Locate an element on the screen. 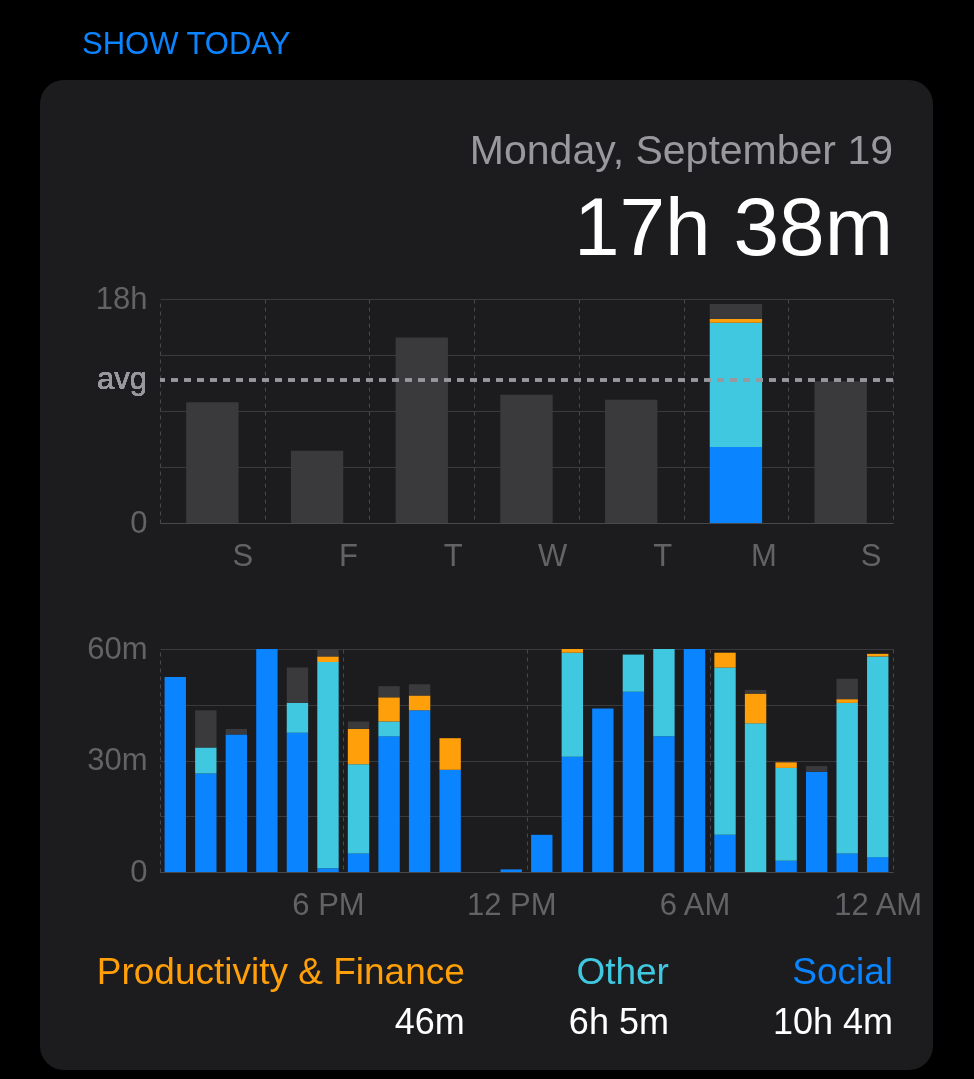 The image size is (974, 1079). text: Productivity & Finance is located at coordinates (280, 972).